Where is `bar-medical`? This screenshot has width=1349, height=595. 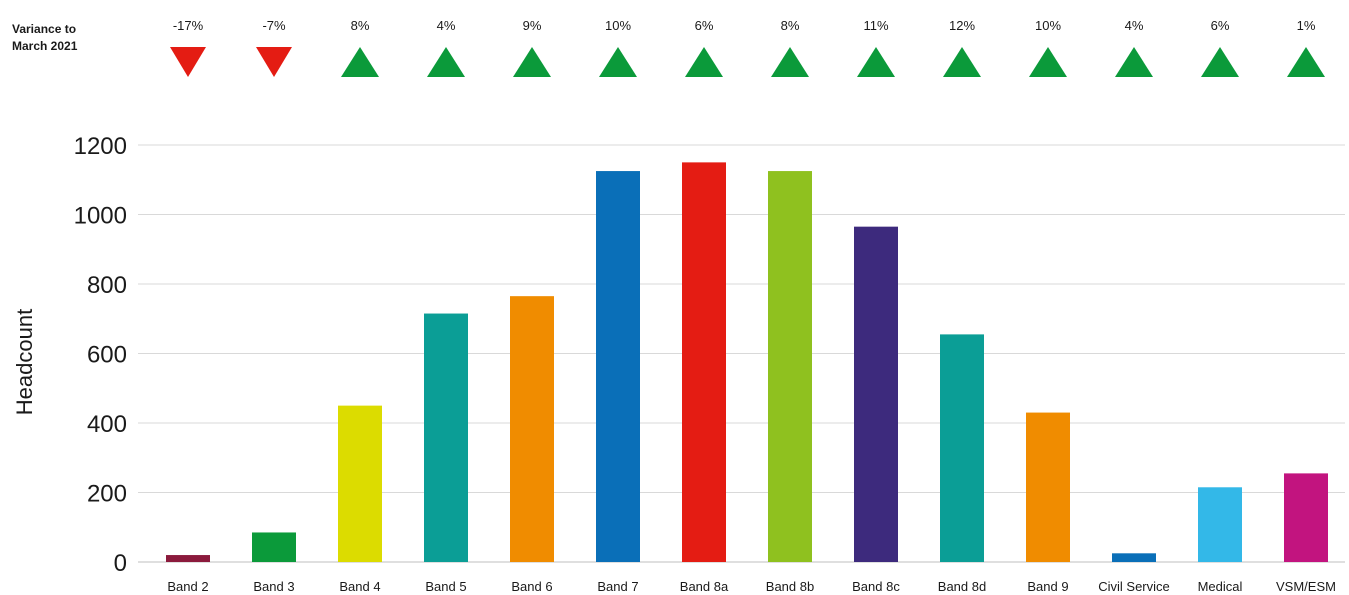
bar-medical is located at coordinates (1220, 524).